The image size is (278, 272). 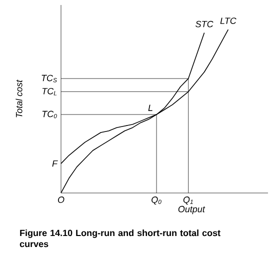 I want to click on annotation: F, so click(x=55, y=163).